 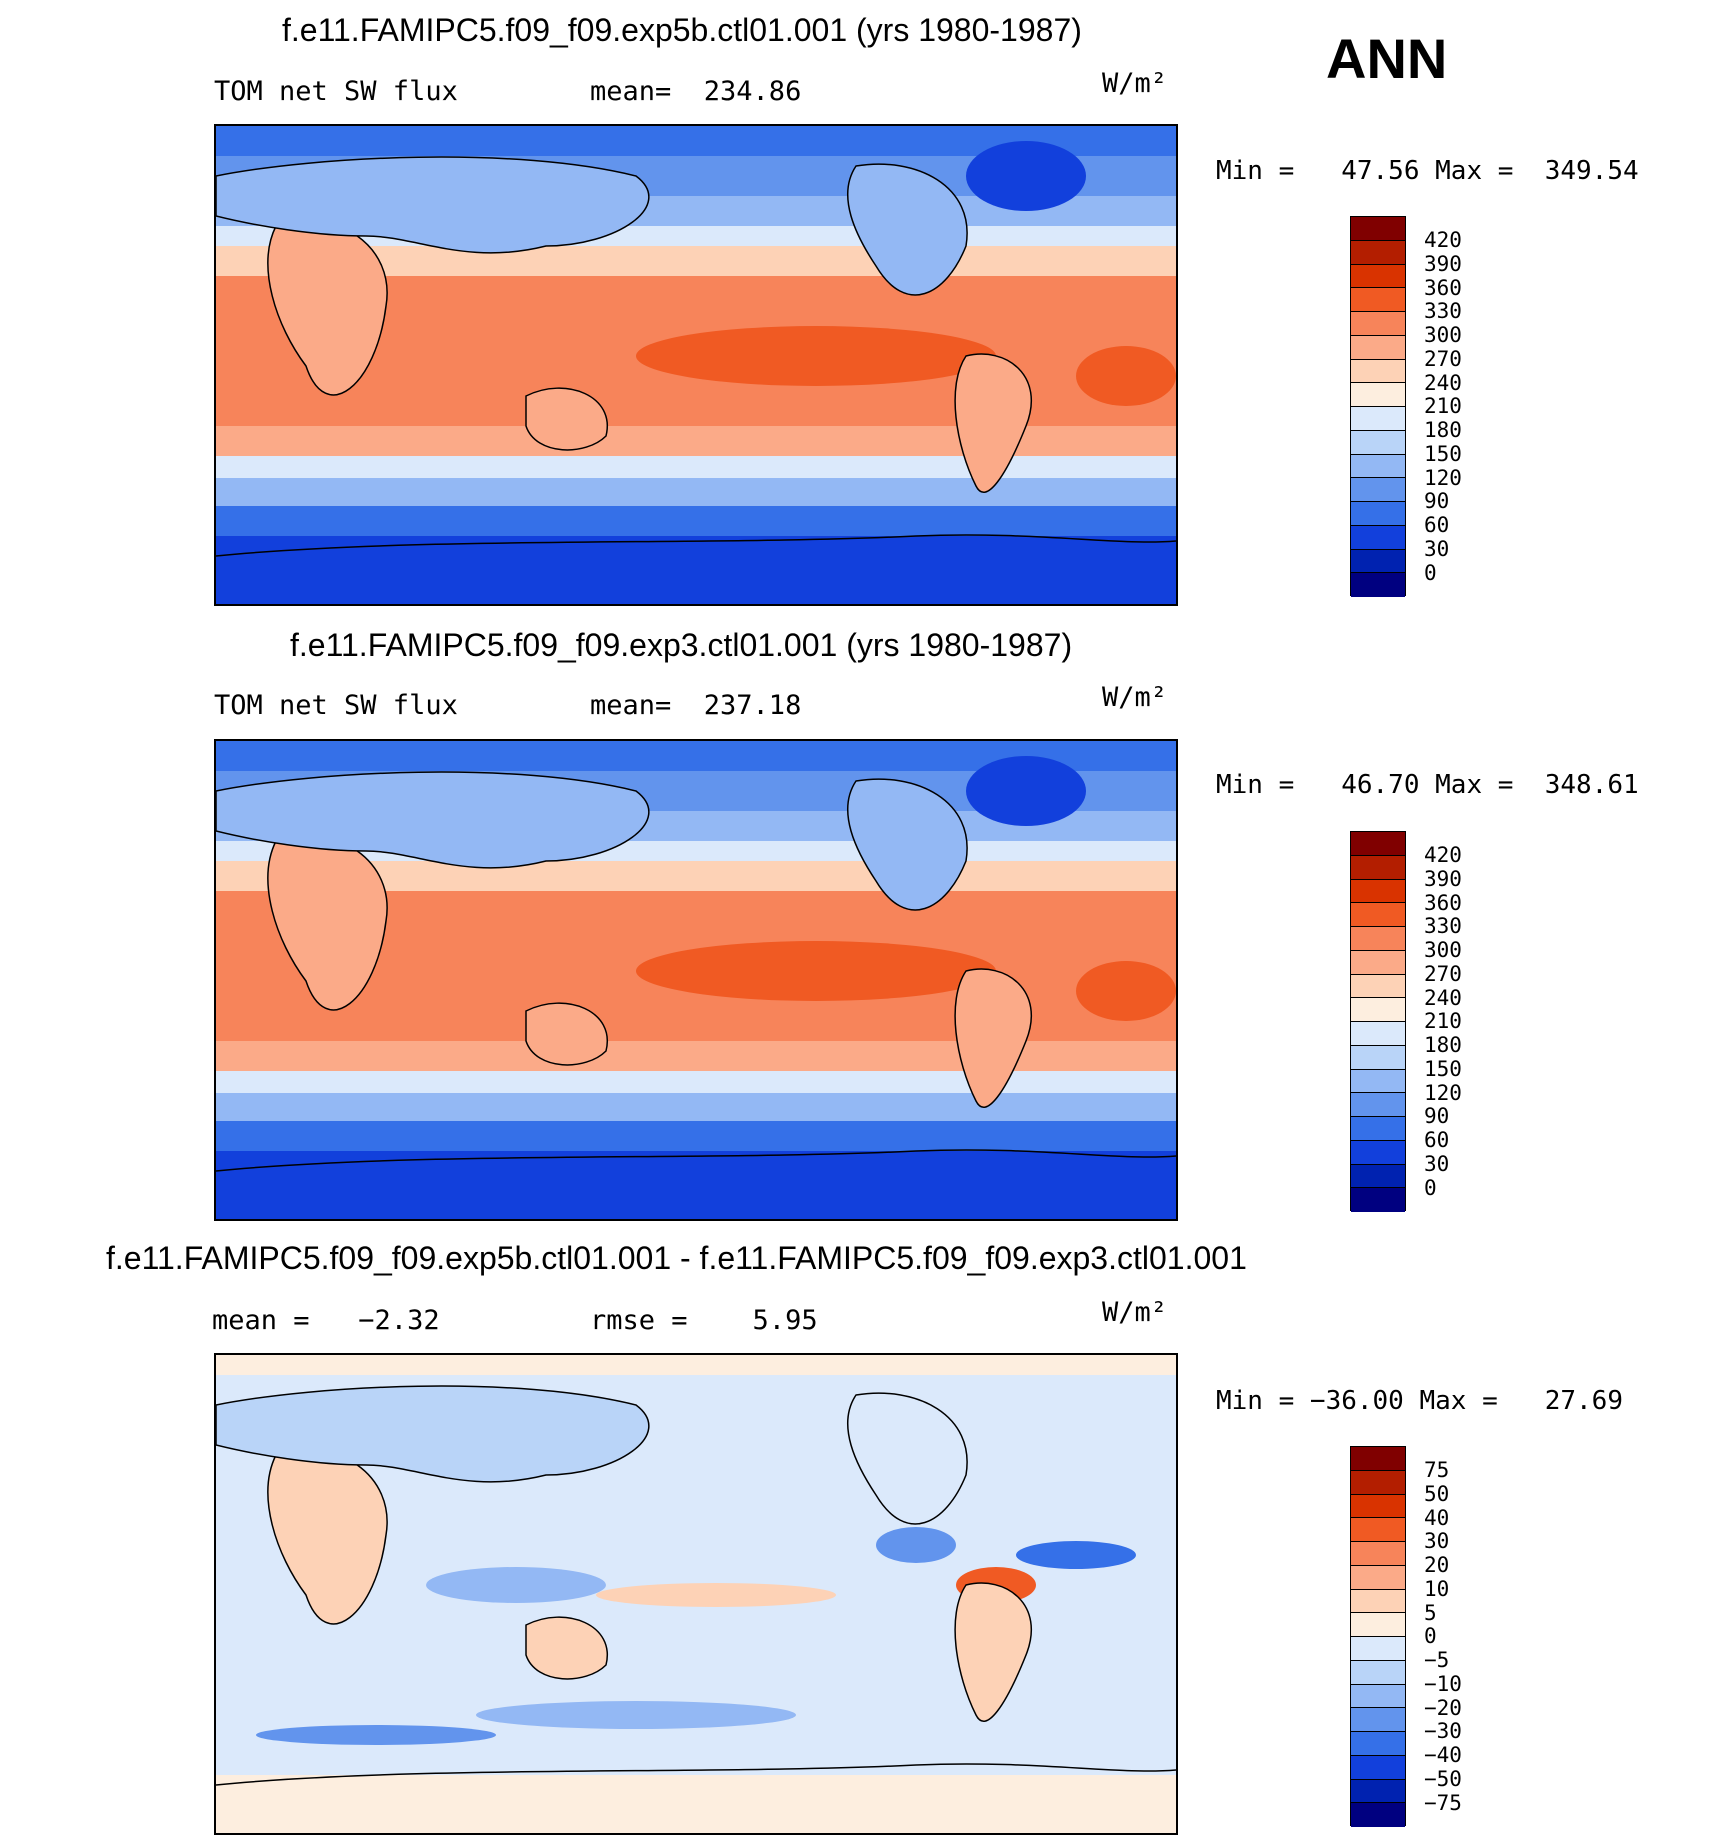 I want to click on colorbar-tick: −20, so click(x=1443, y=1707).